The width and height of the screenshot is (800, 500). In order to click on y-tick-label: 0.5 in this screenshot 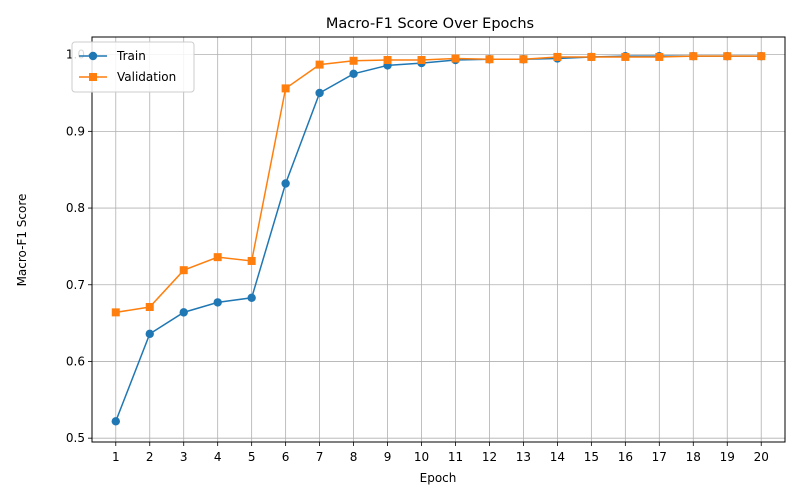, I will do `click(75, 438)`.